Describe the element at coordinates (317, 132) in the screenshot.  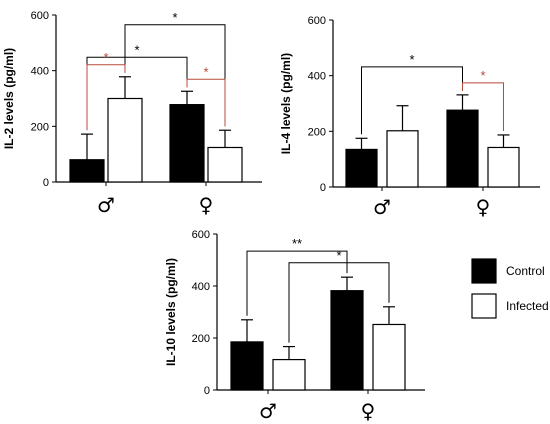
I see `il-4-y-tick-label: 200` at that location.